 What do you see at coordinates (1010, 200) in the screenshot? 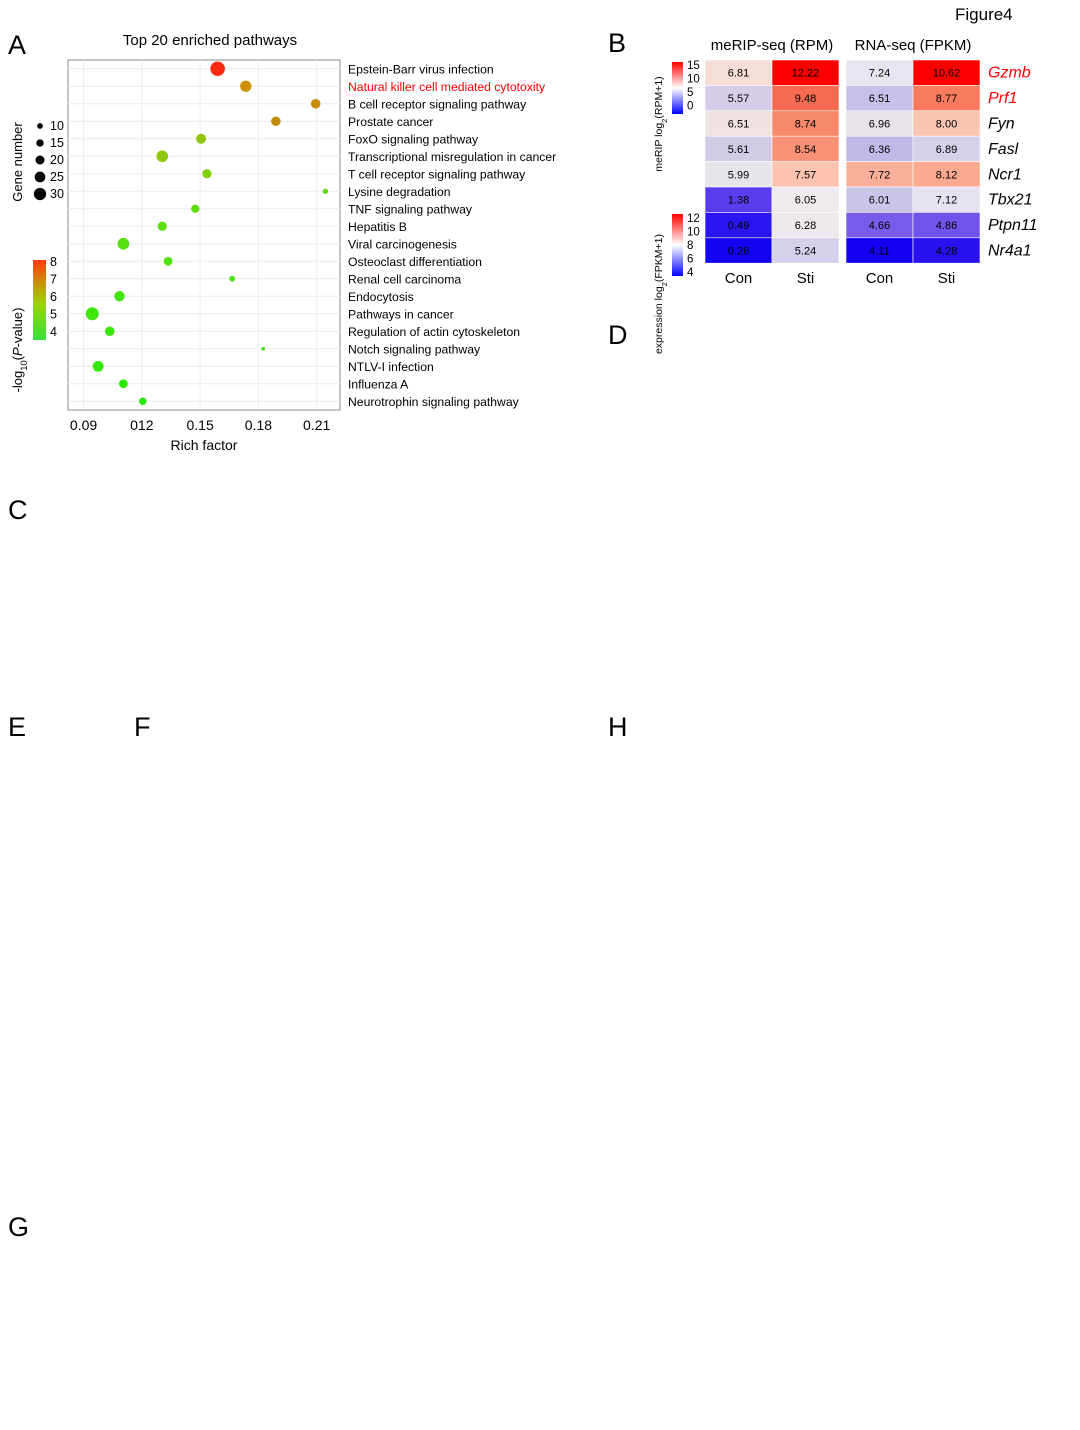
I see `heatmap-row-label: Tbx21` at bounding box center [1010, 200].